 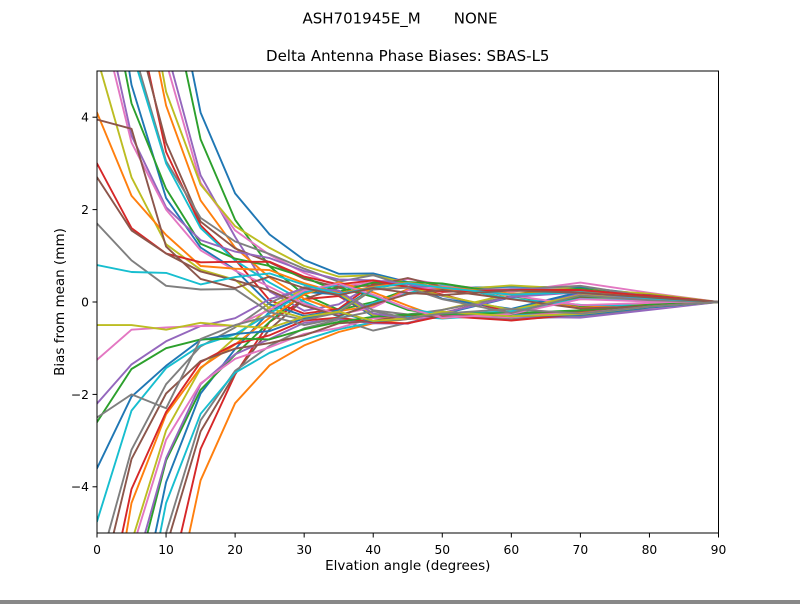 What do you see at coordinates (60, 302) in the screenshot?
I see `y-axis-label: Bias from mean (mm)` at bounding box center [60, 302].